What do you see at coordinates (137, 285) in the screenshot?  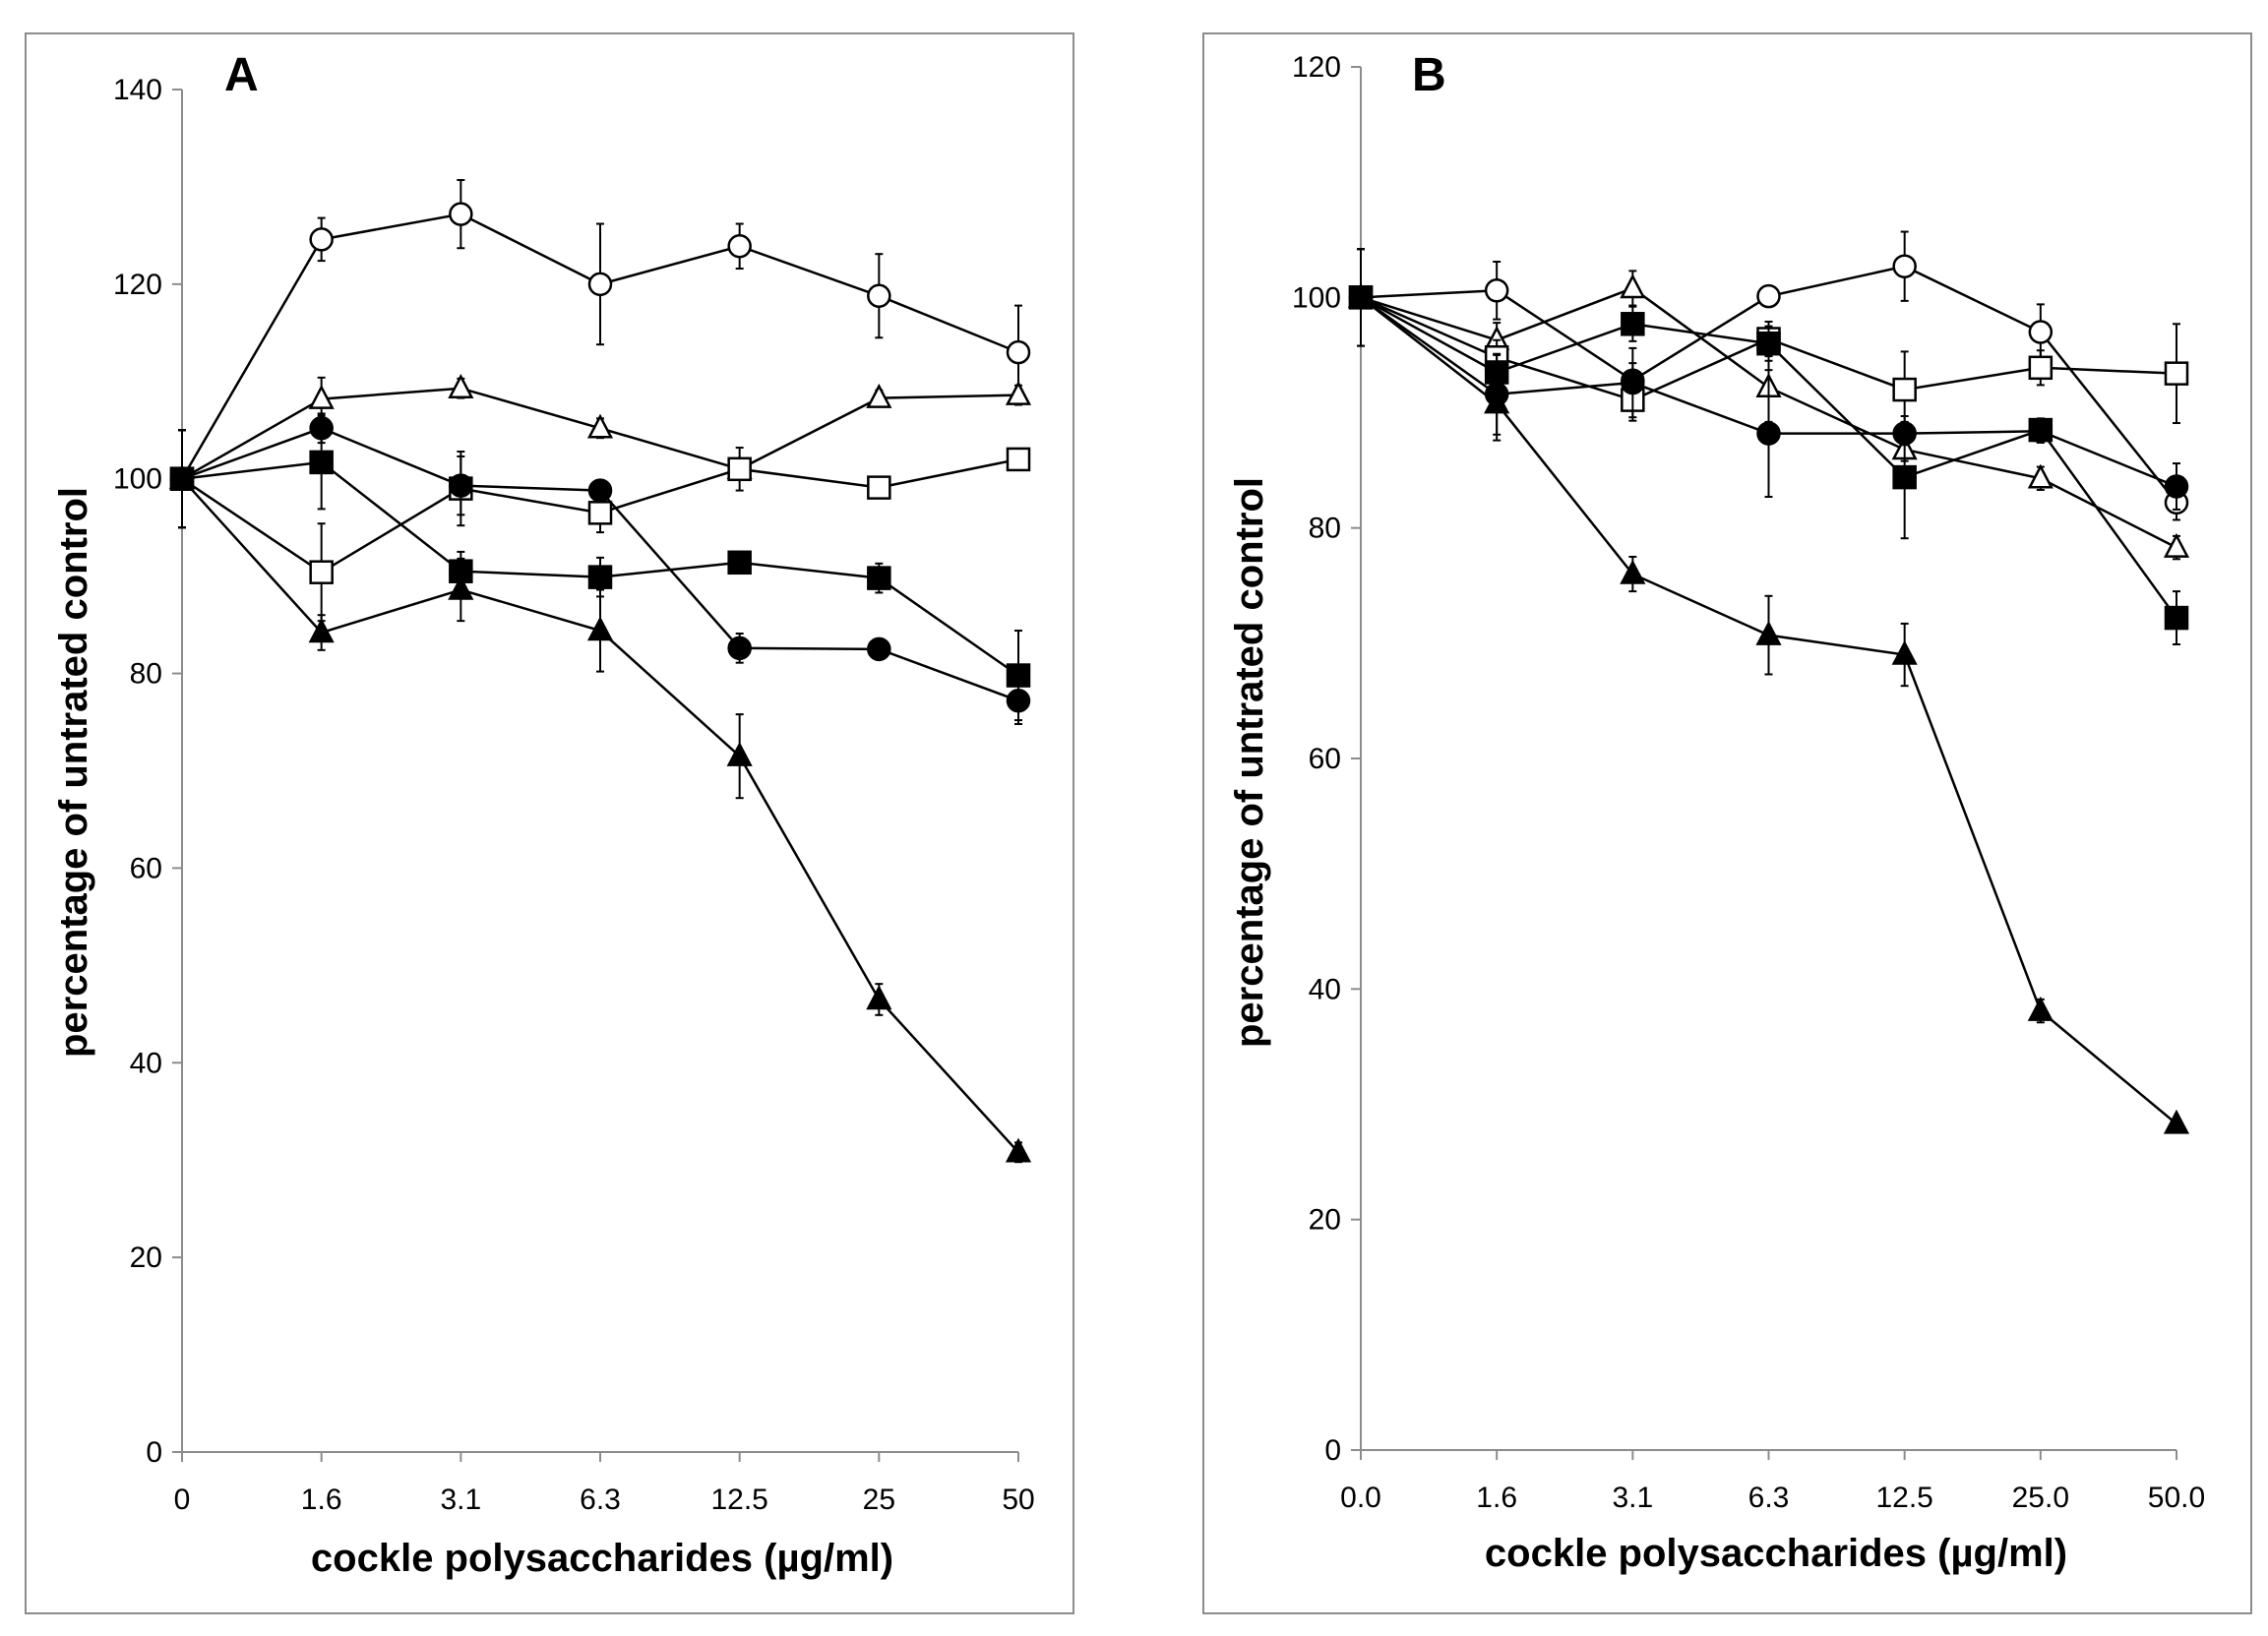 I see `y-tick-label-a: 120` at bounding box center [137, 285].